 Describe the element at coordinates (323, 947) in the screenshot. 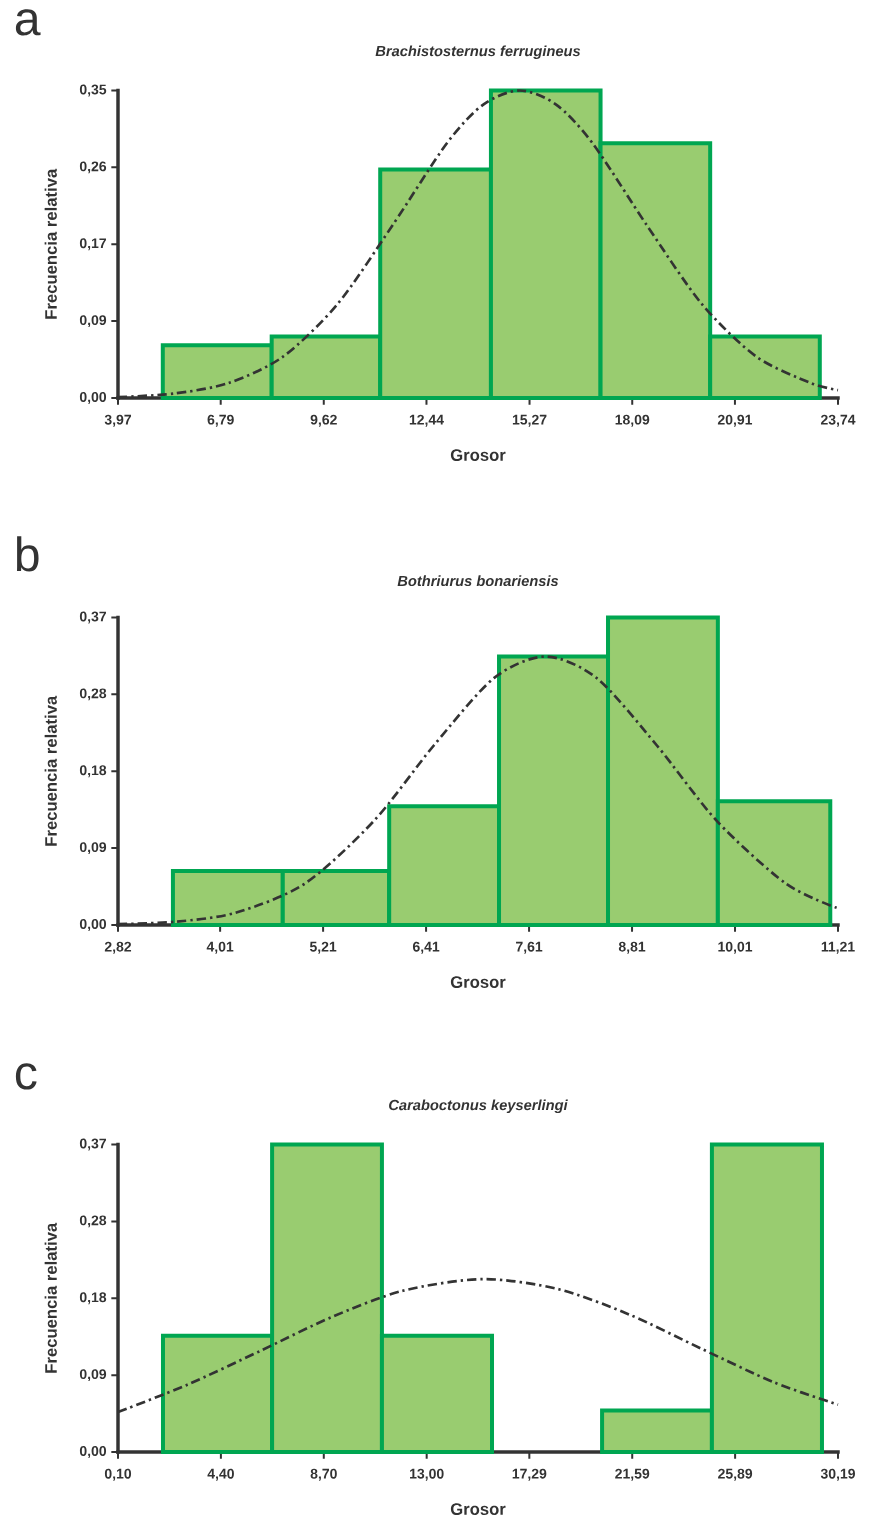

I see `x-tick-label: 5,21` at that location.